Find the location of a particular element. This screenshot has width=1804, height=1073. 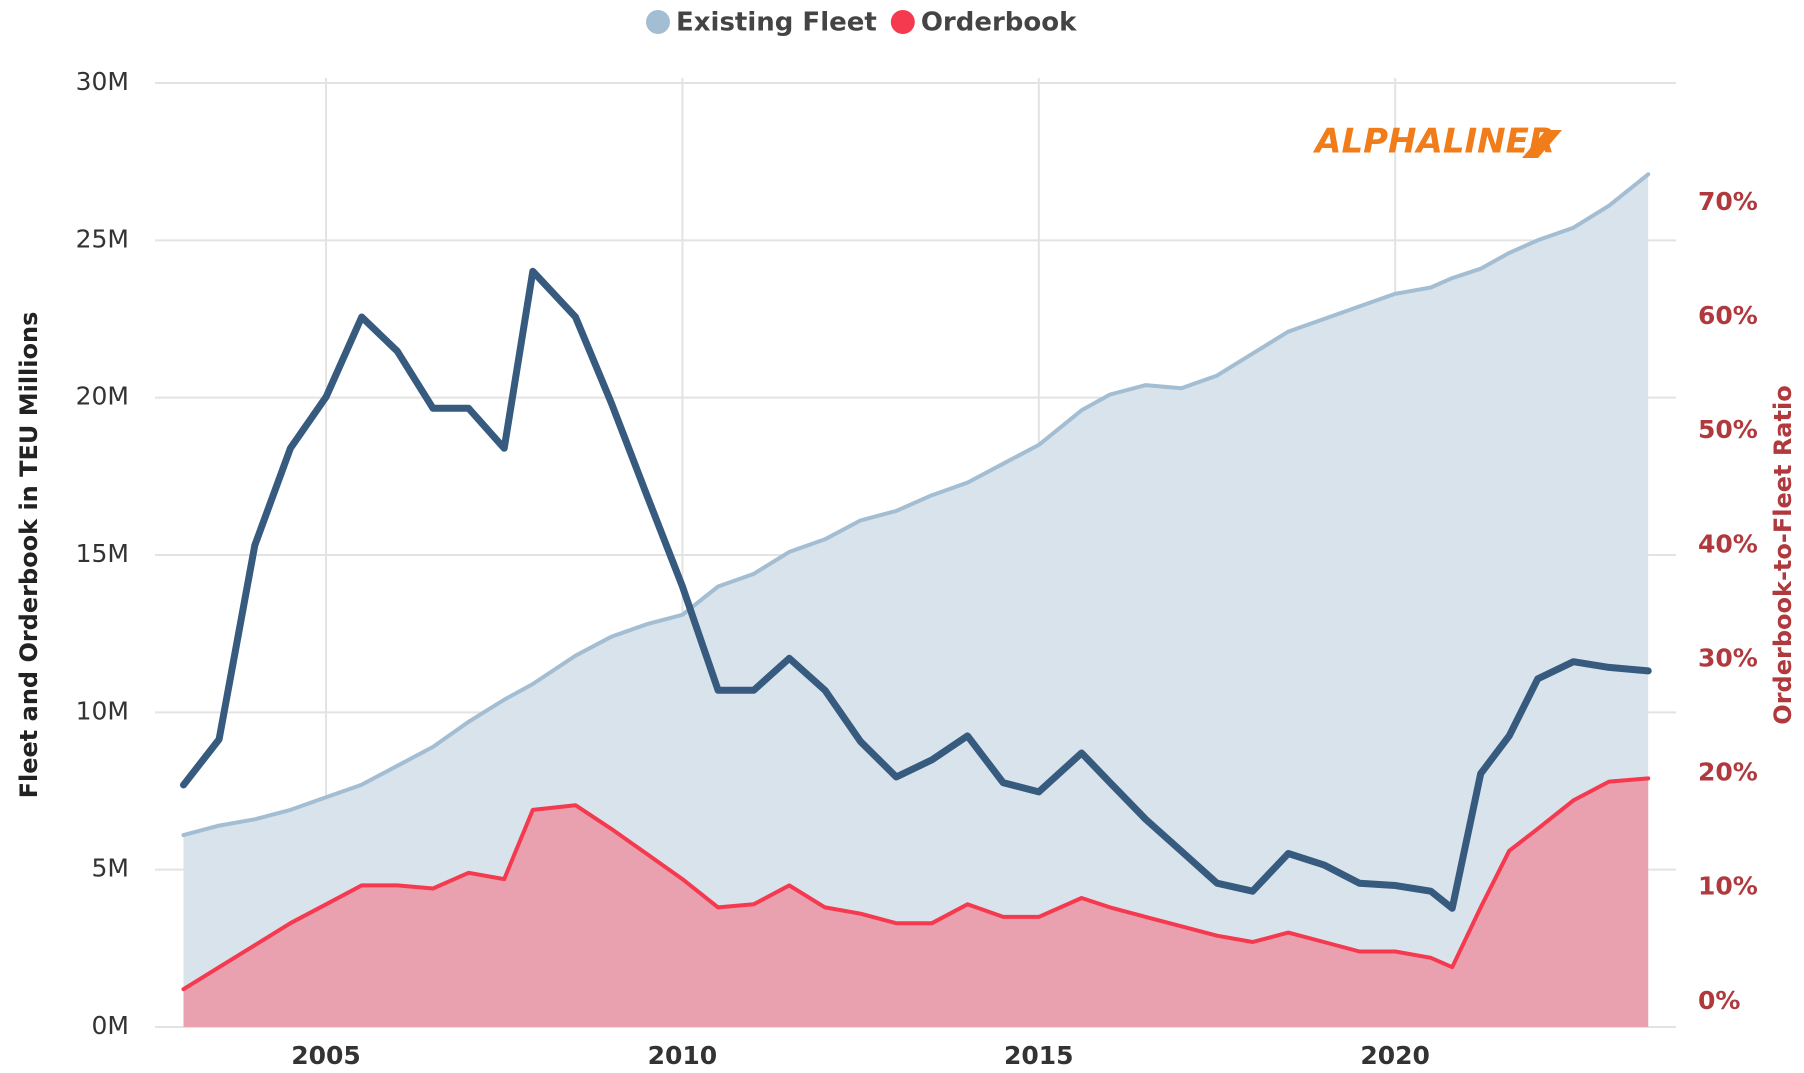

annotation: ALPHALINER is located at coordinates (1433, 142).